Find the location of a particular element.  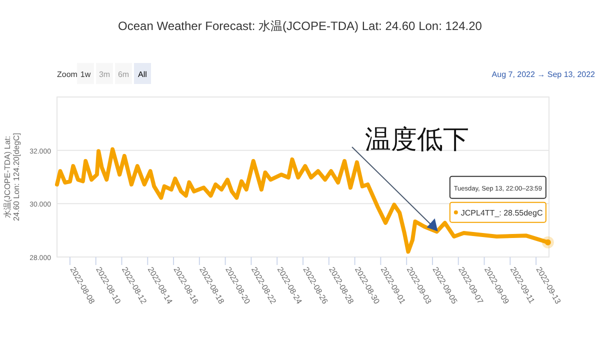

text: 6m is located at coordinates (124, 74).